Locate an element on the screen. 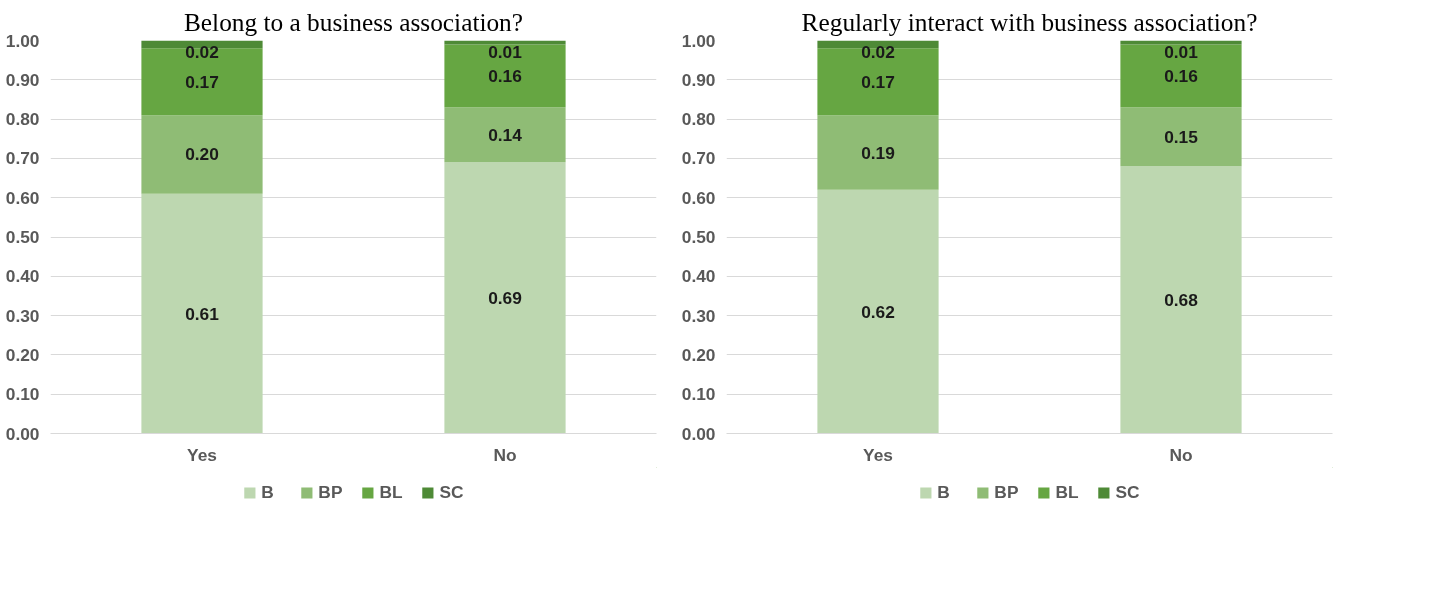 This screenshot has height=603, width=1433. data-label: 0.68 is located at coordinates (1181, 299).